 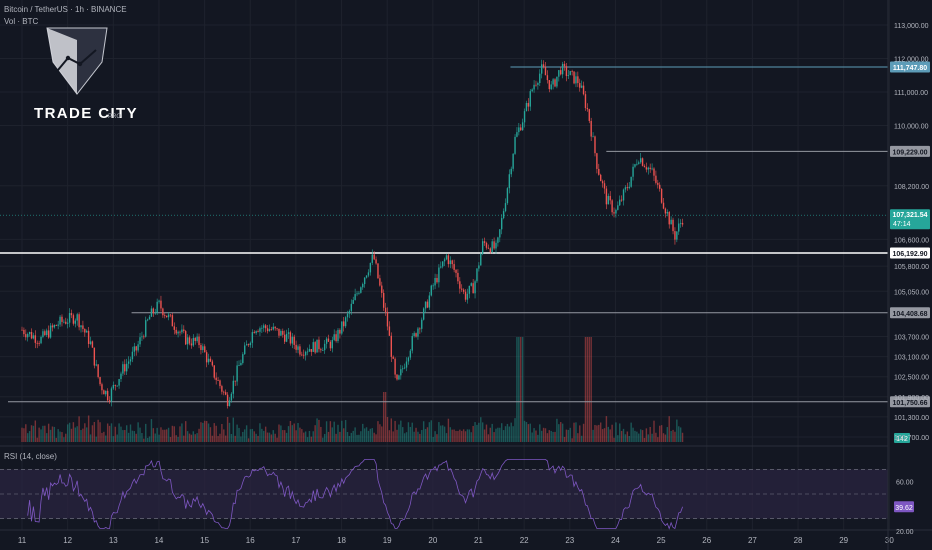 What do you see at coordinates (910, 313) in the screenshot?
I see `level-tag` at bounding box center [910, 313].